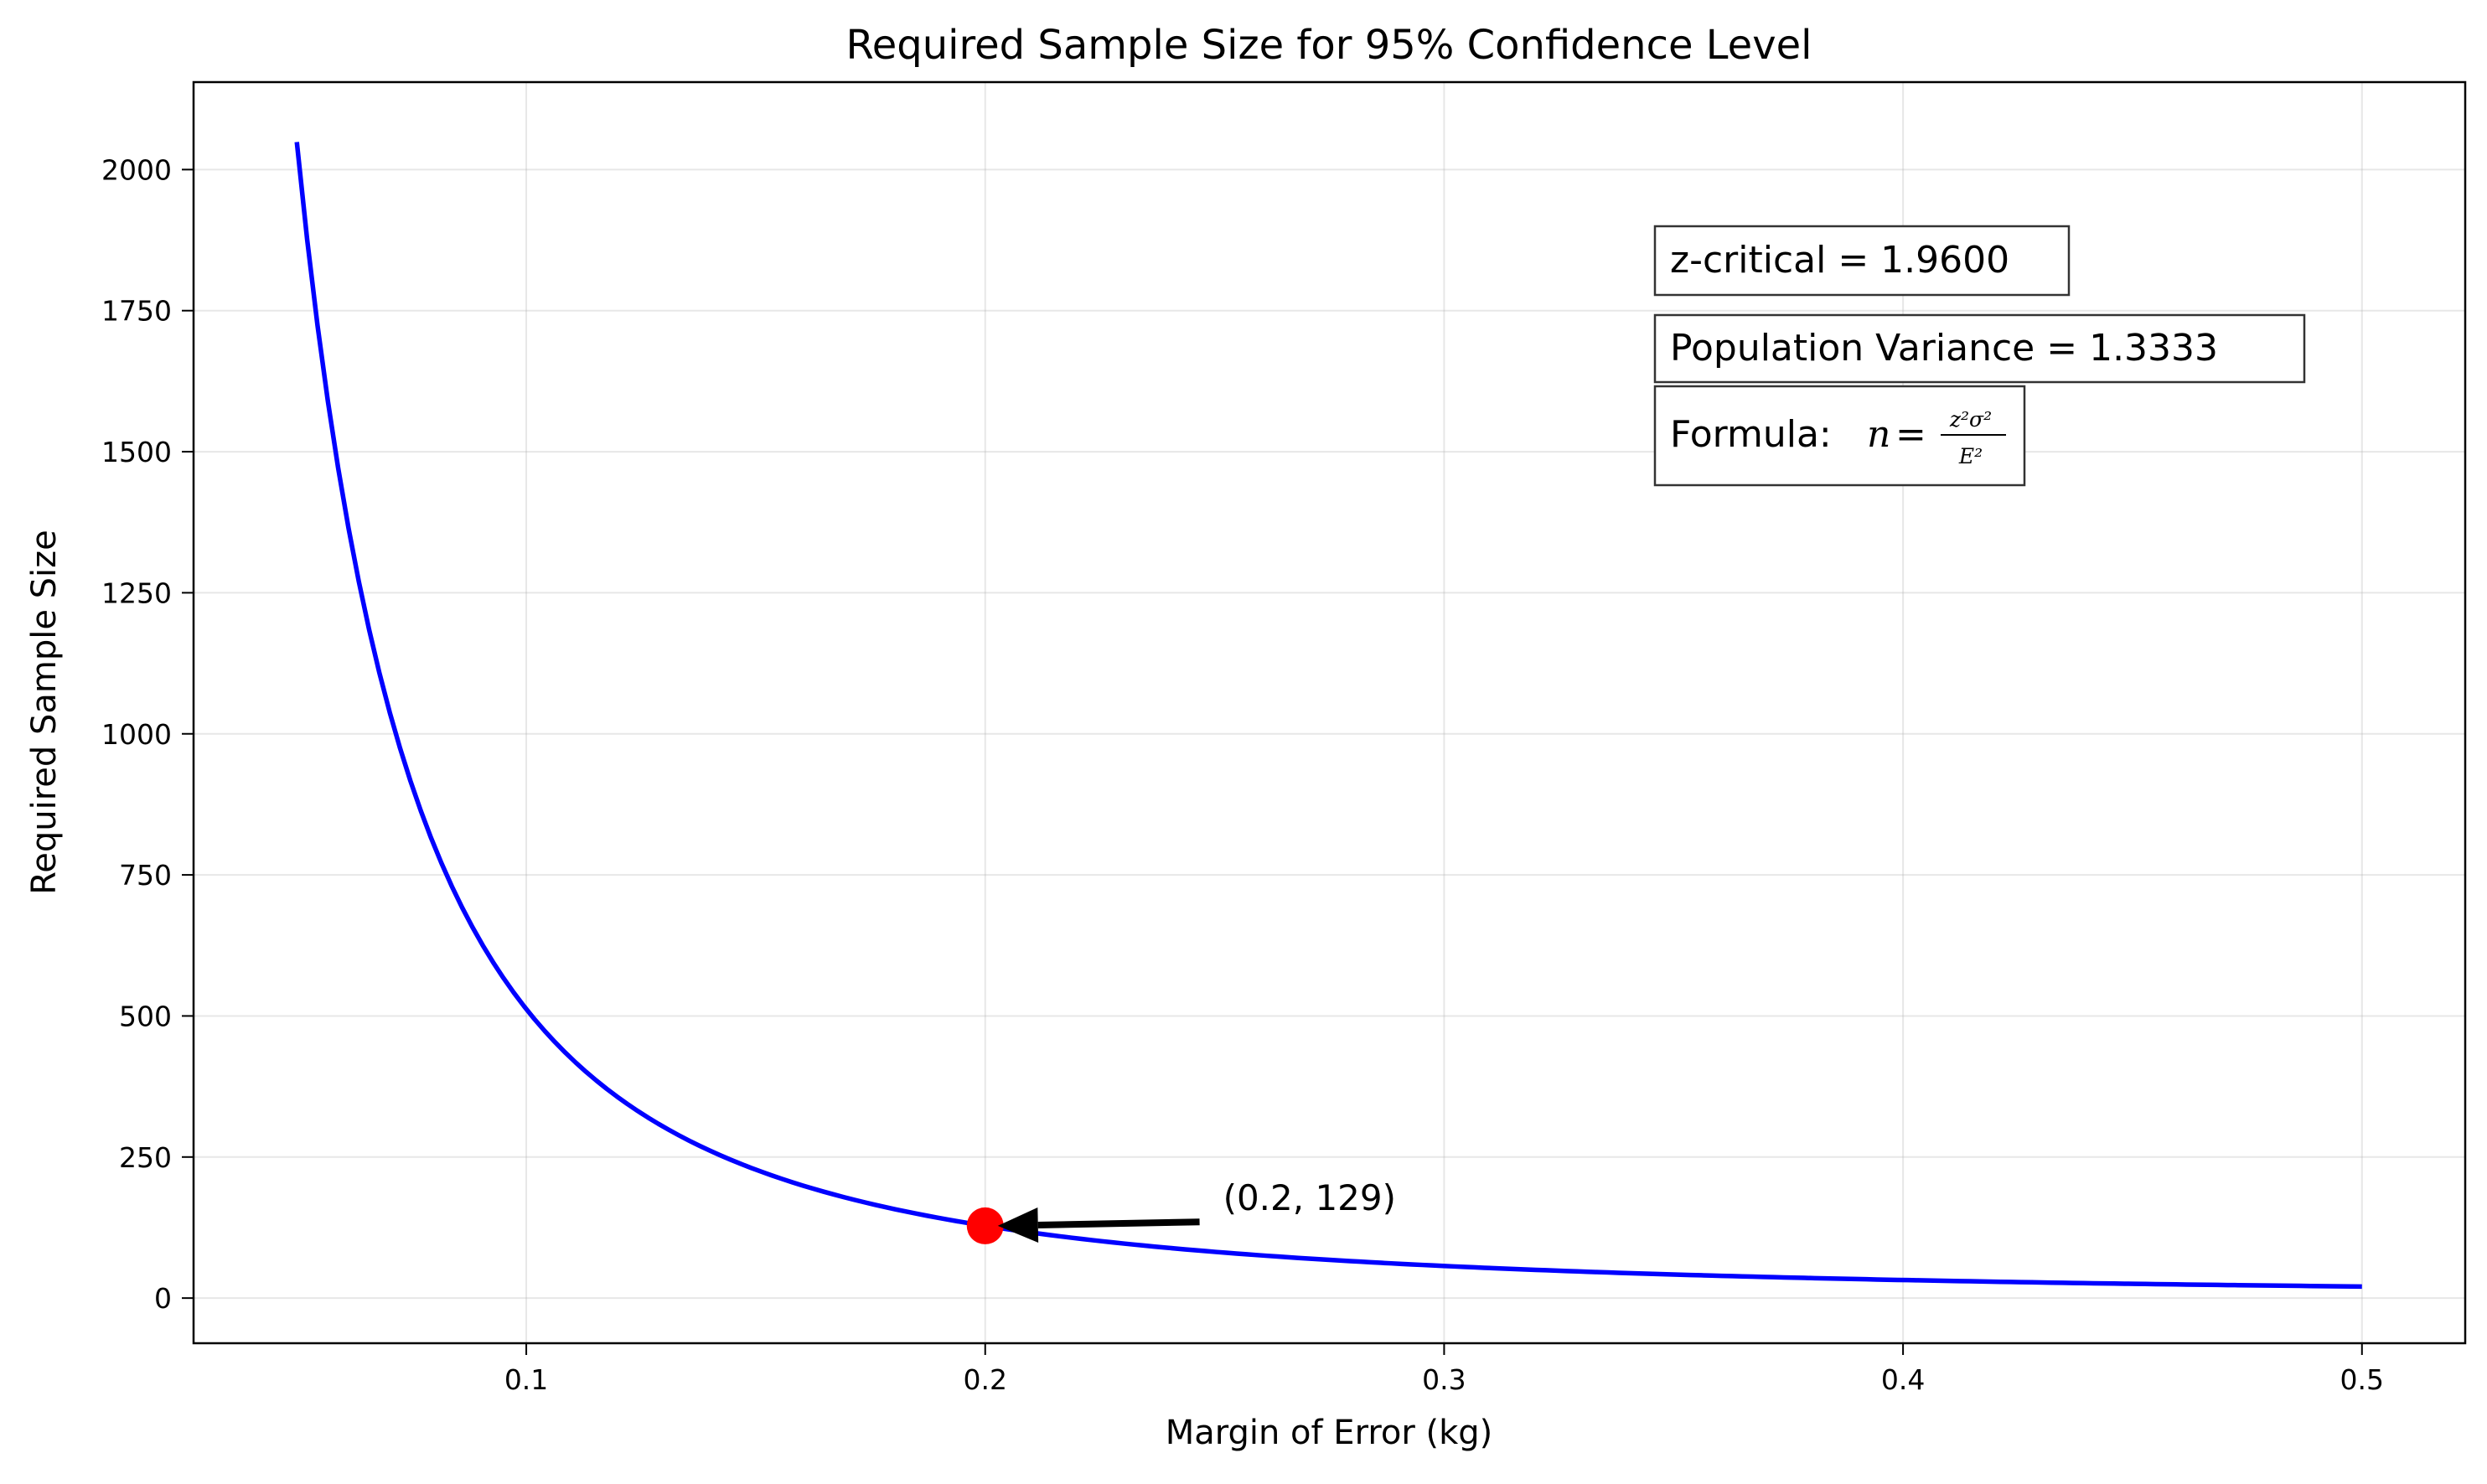  Describe the element at coordinates (1444, 1379) in the screenshot. I see `x-tick-label: 0.3` at that location.